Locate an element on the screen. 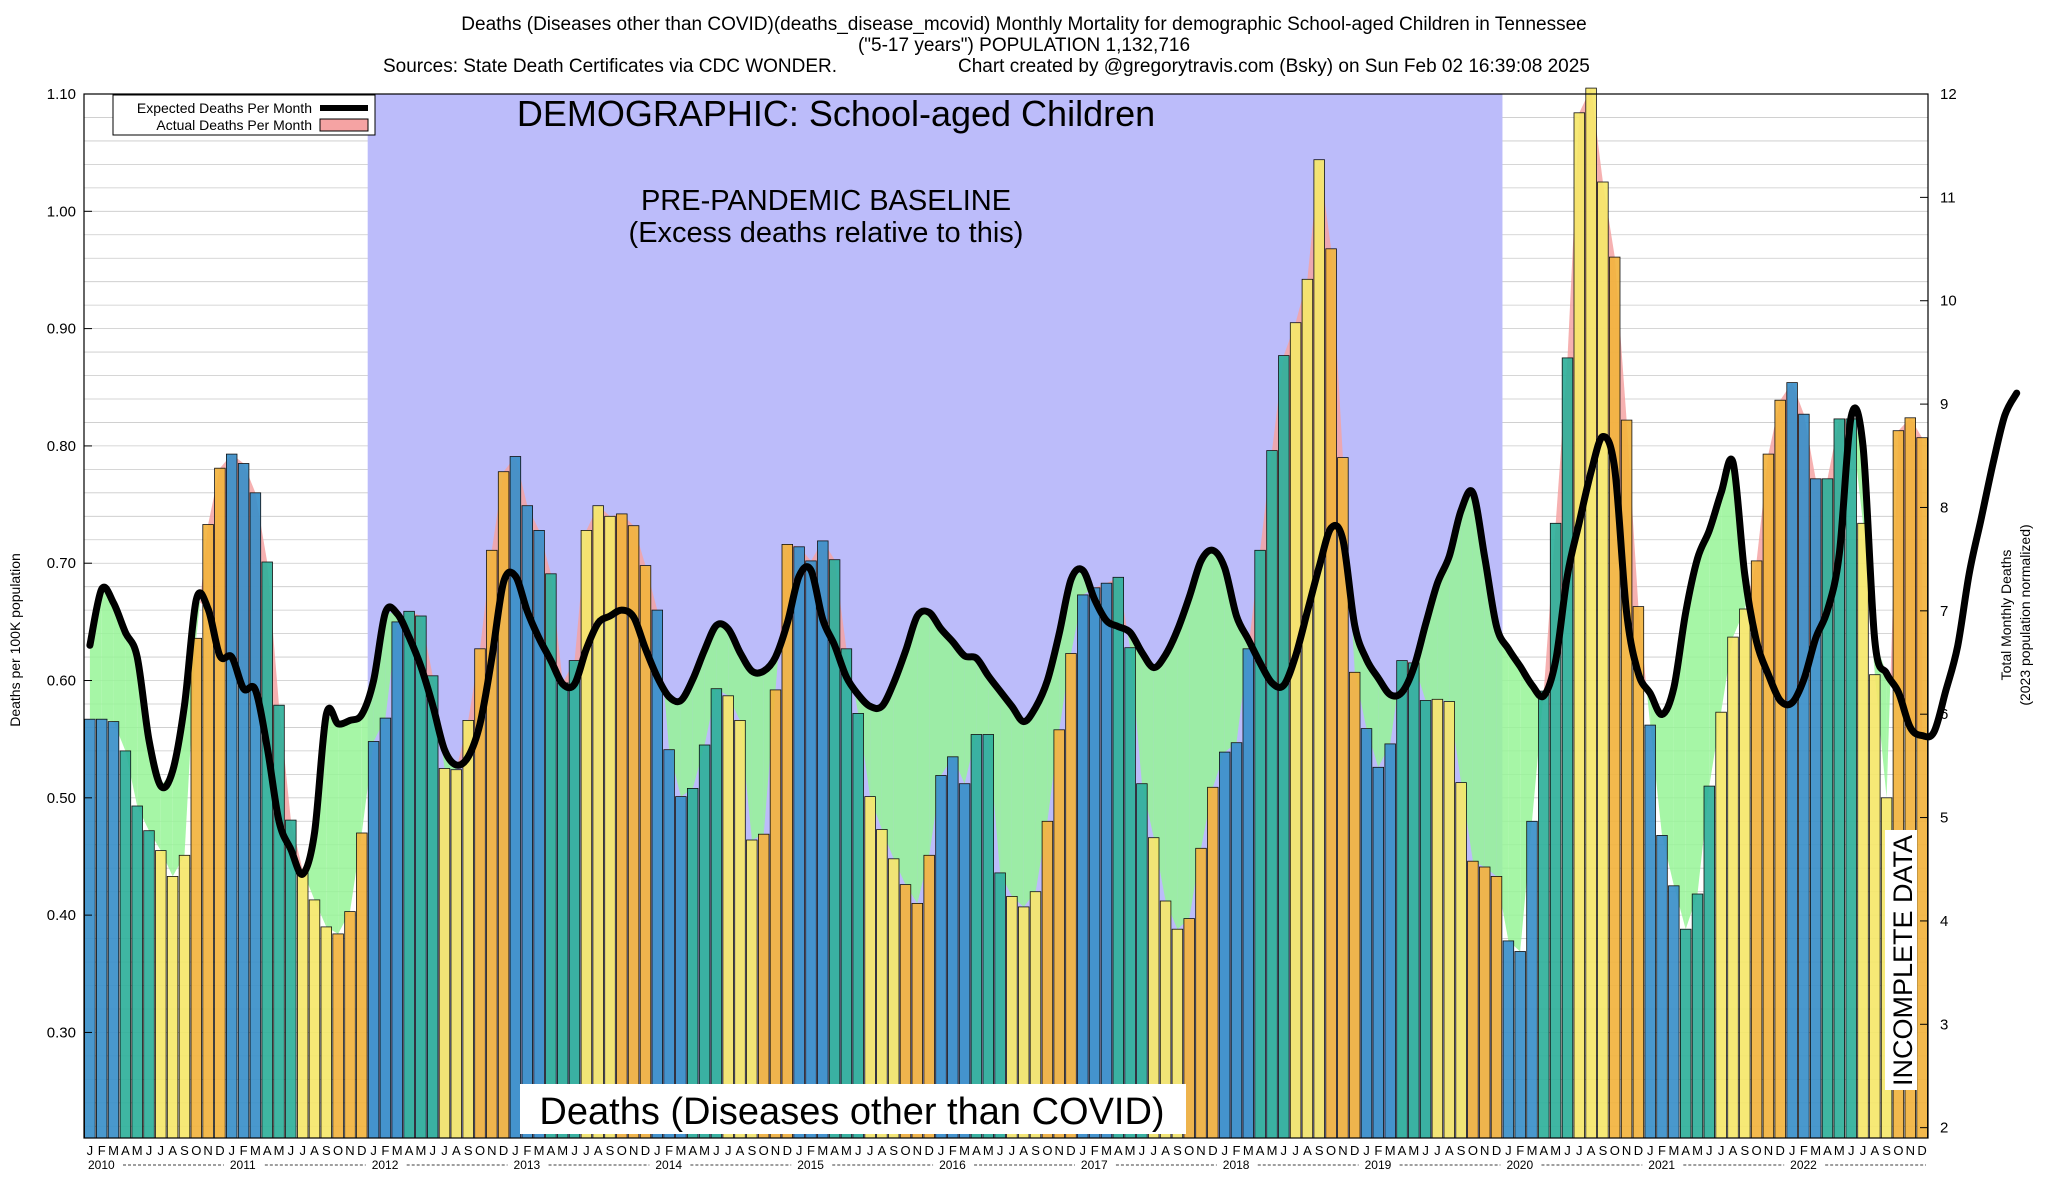  x-year-label: 2015 is located at coordinates (810, 1165).